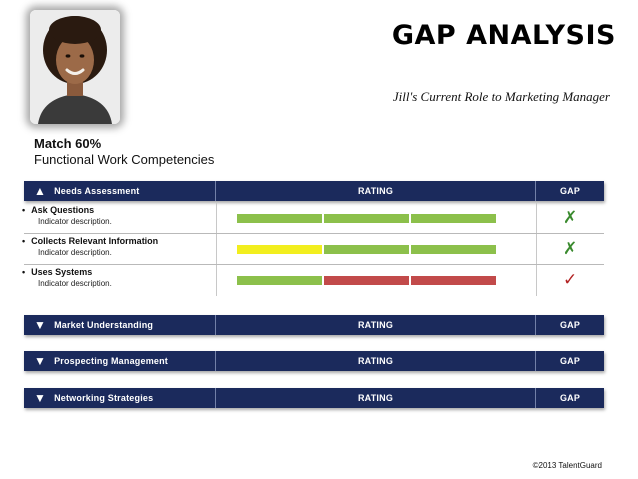 The height and width of the screenshot is (479, 638). Describe the element at coordinates (62, 272) in the screenshot. I see `item-name: Uses Systems` at that location.